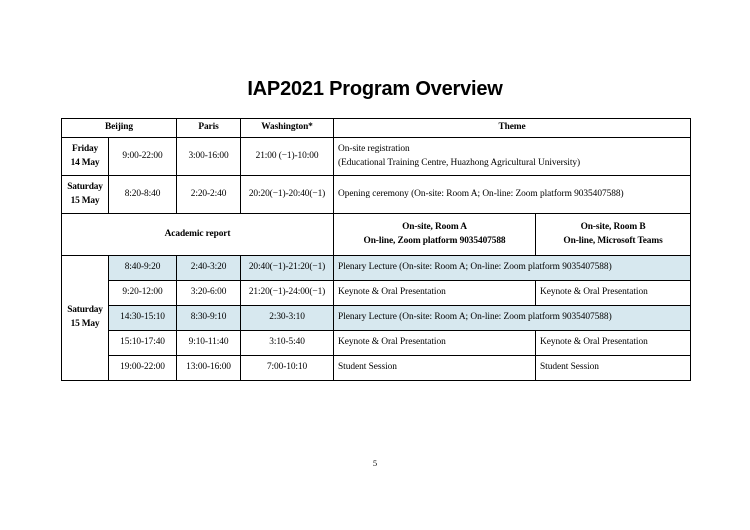 This screenshot has width=750, height=530. Describe the element at coordinates (287, 368) in the screenshot. I see `washington-time: 7:00-10:10` at that location.